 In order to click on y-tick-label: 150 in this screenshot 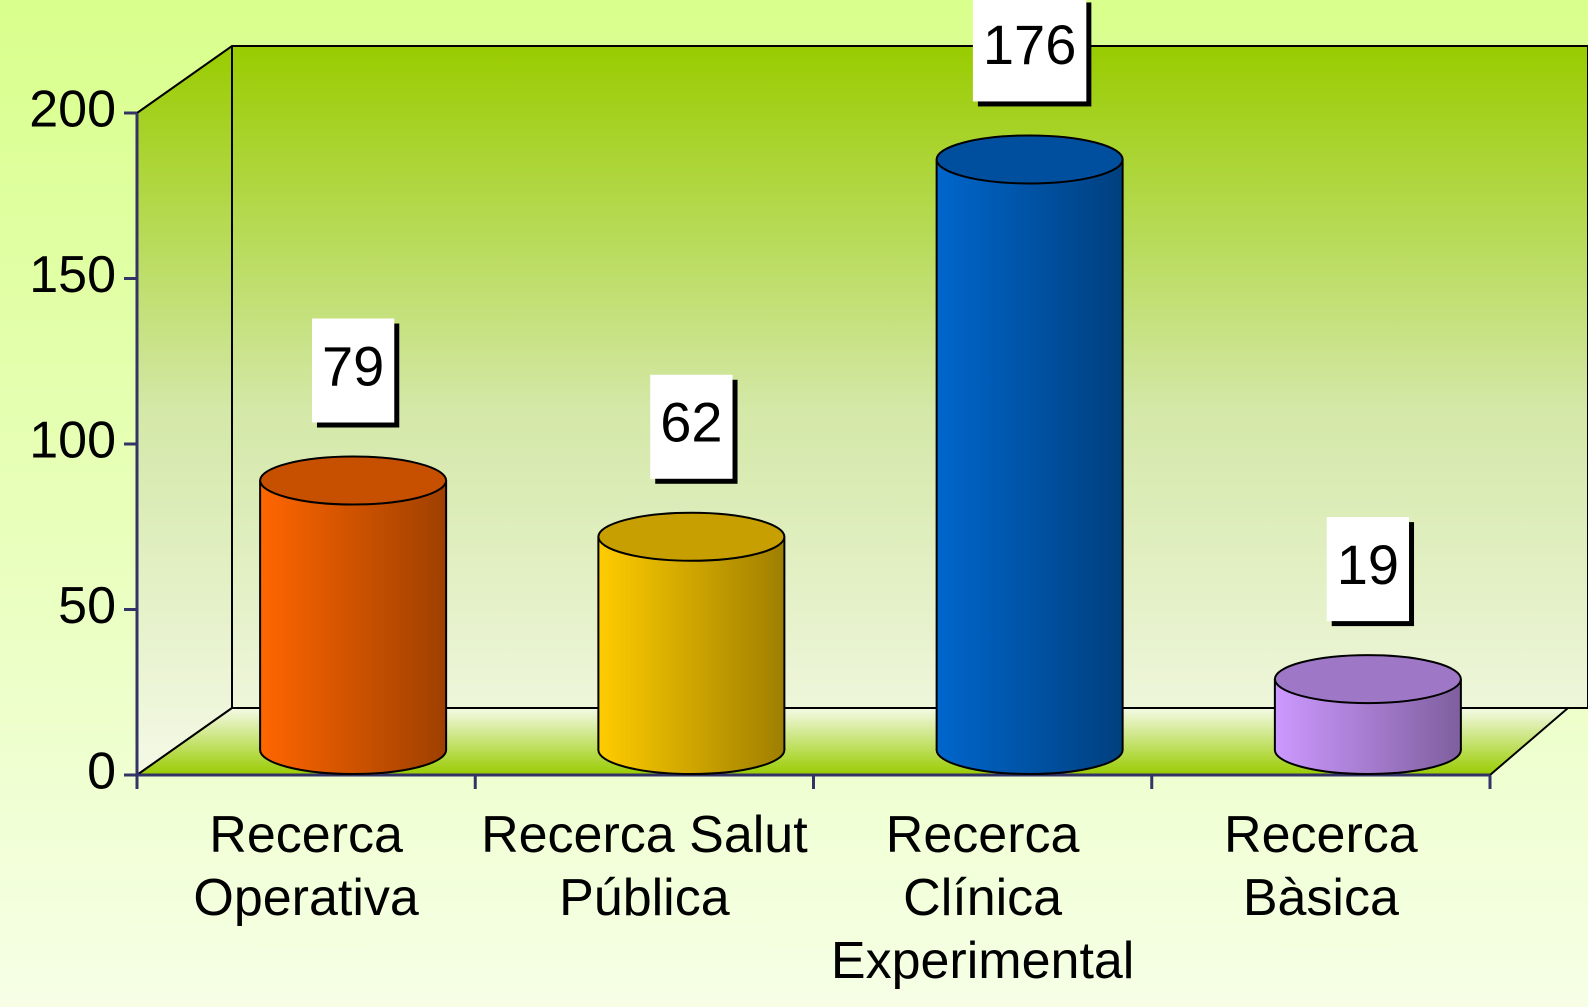, I will do `click(72, 275)`.